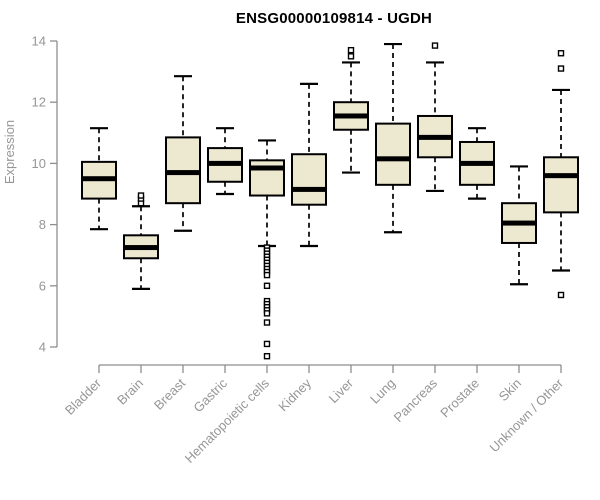 This screenshot has height=500, width=600. I want to click on x-category-label: Gastric, so click(210, 395).